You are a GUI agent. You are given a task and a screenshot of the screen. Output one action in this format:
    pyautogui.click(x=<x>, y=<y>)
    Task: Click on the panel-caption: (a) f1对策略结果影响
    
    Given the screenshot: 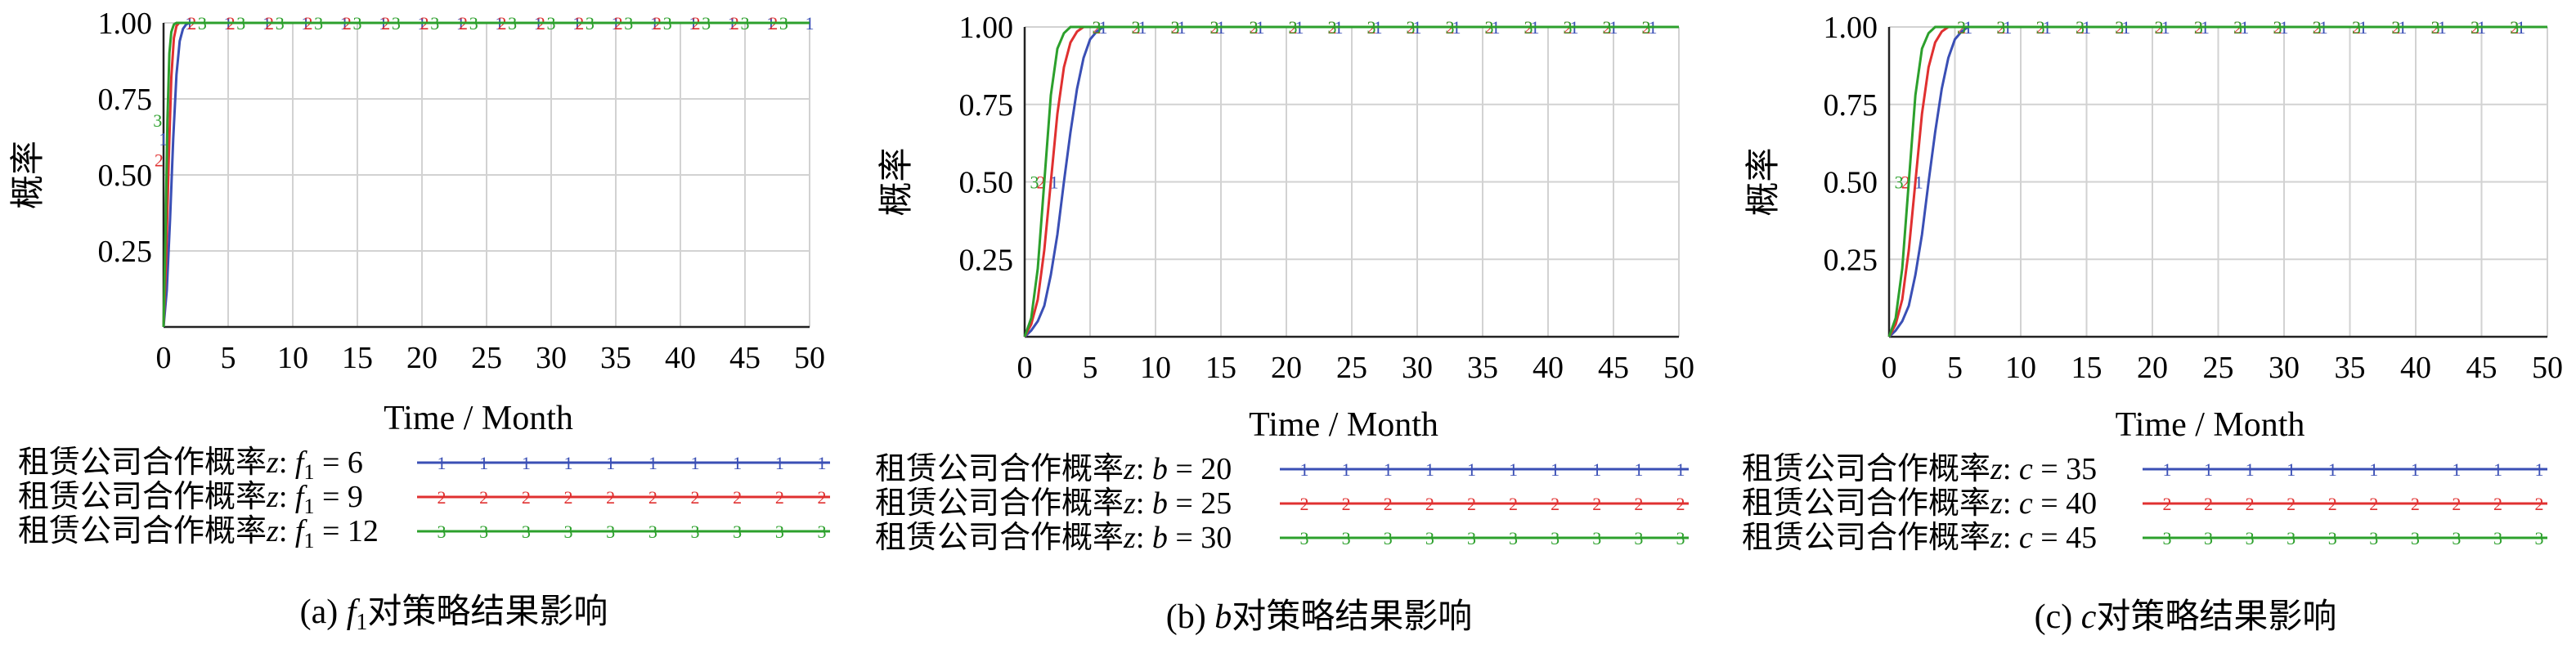 What is the action you would take?
    pyautogui.click(x=454, y=613)
    